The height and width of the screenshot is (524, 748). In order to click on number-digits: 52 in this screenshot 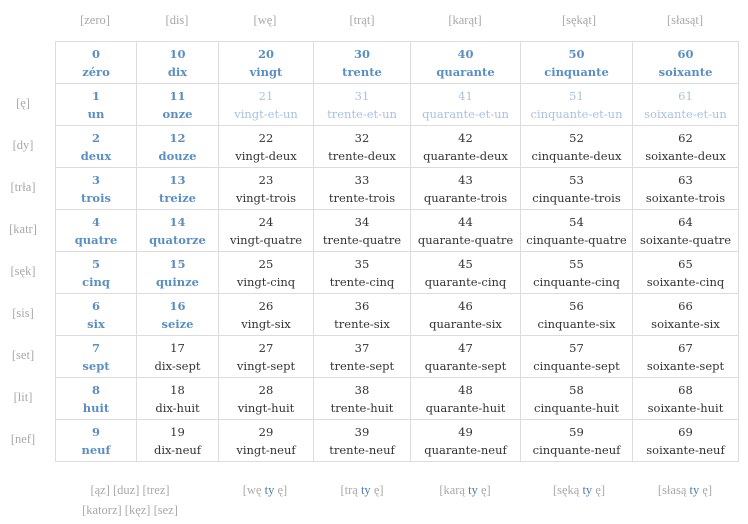, I will do `click(576, 137)`.